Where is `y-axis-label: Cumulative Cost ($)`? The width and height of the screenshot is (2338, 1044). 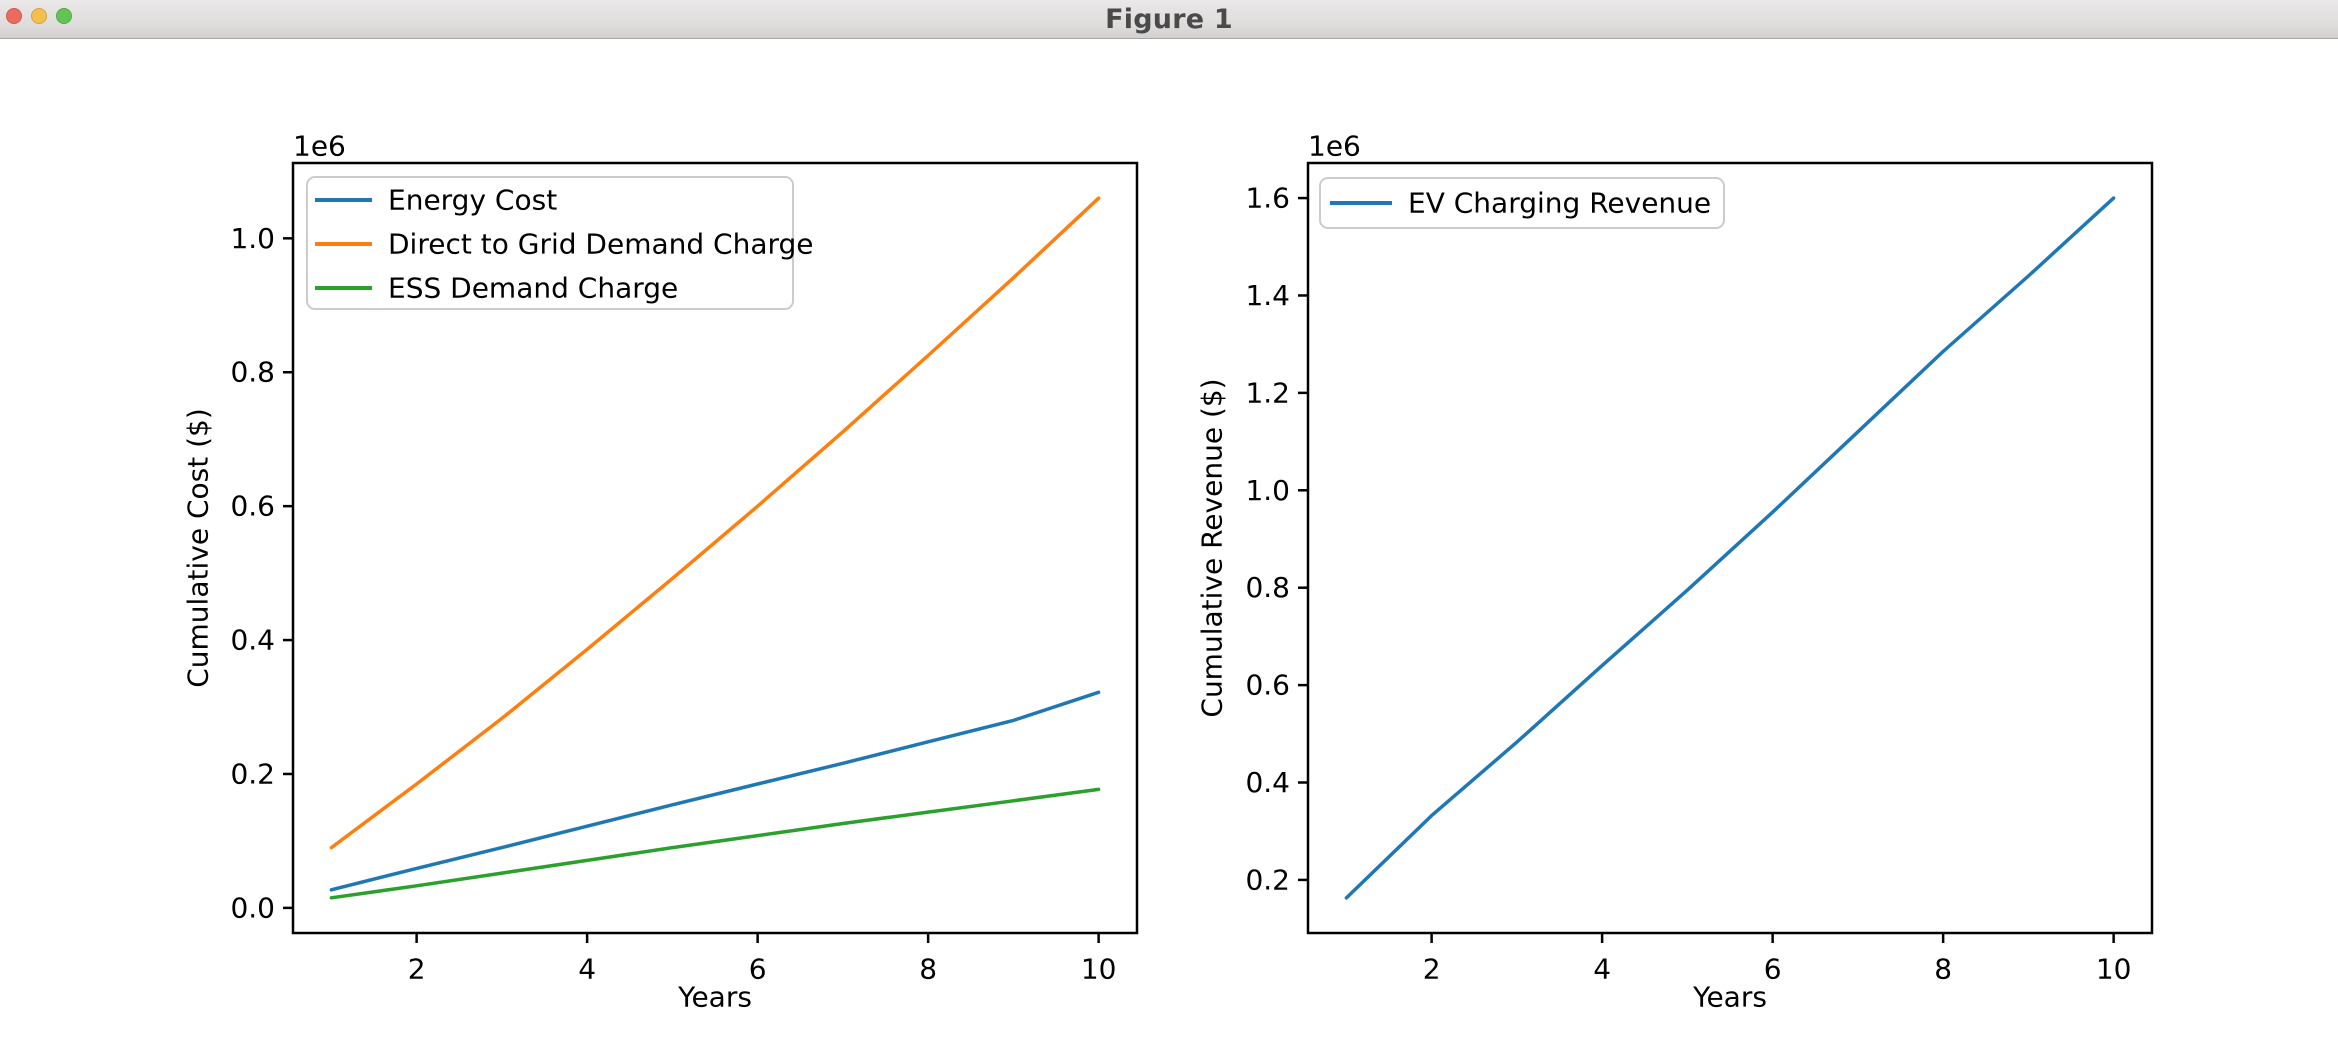 y-axis-label: Cumulative Cost ($) is located at coordinates (198, 548).